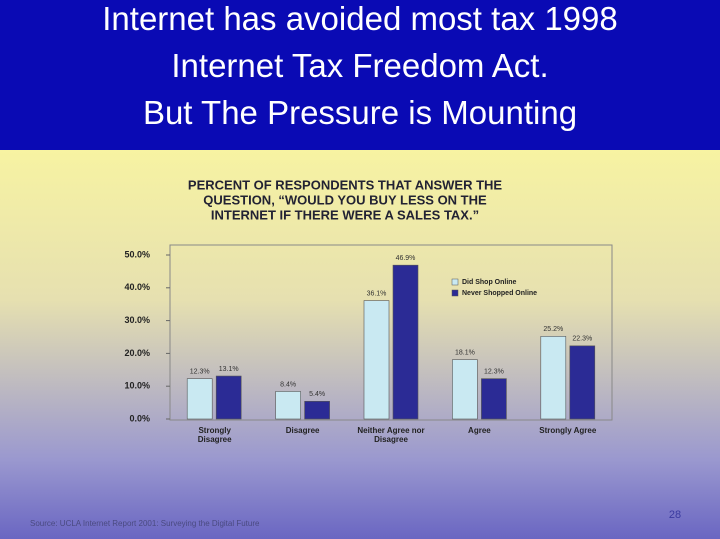  I want to click on slide-title: Internet Tax Freedom Act., so click(360, 65).